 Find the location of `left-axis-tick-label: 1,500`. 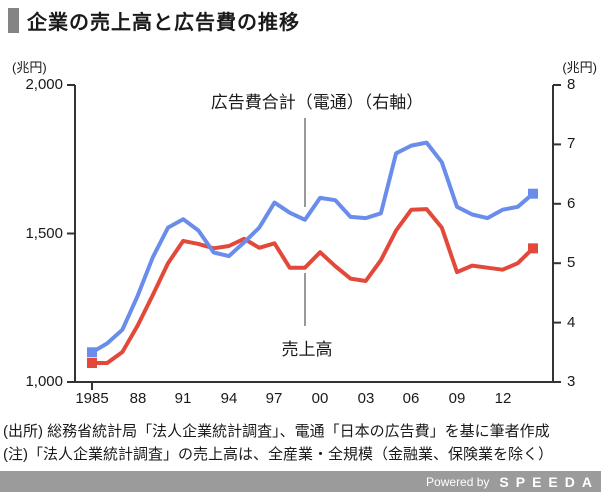

left-axis-tick-label: 1,500 is located at coordinates (44, 233).